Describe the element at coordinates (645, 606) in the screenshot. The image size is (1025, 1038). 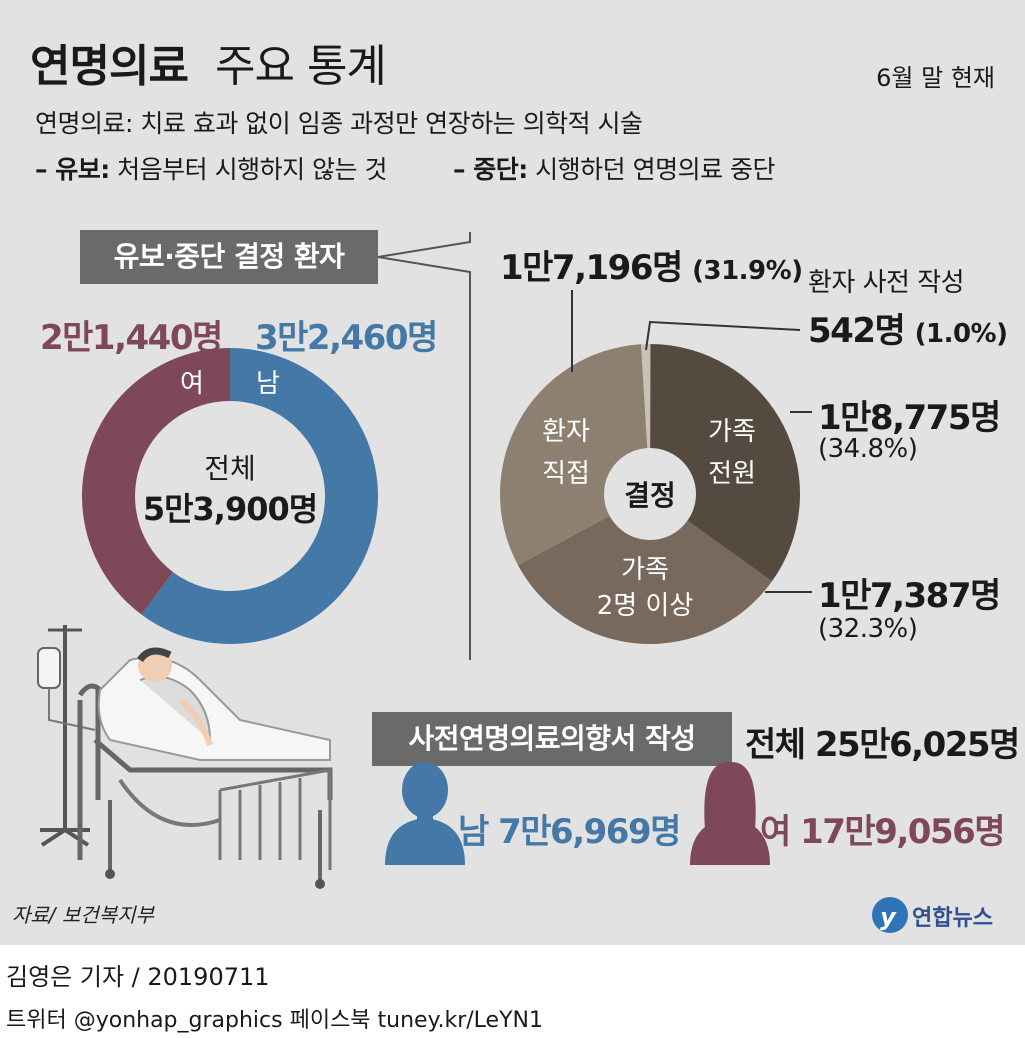
I see `pie-label-family-two-2: 2명 이상` at that location.